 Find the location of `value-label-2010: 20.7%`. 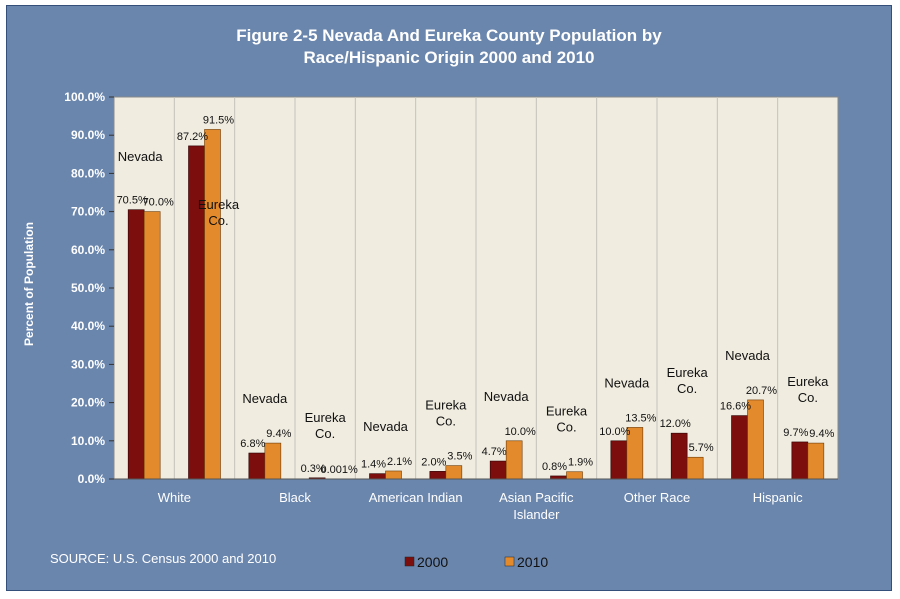

value-label-2010: 20.7% is located at coordinates (761, 391).